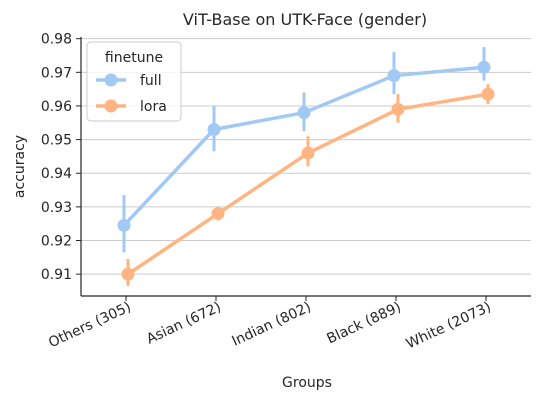 The image size is (544, 402). Describe the element at coordinates (56, 208) in the screenshot. I see `y-tick-label: 0.93` at that location.